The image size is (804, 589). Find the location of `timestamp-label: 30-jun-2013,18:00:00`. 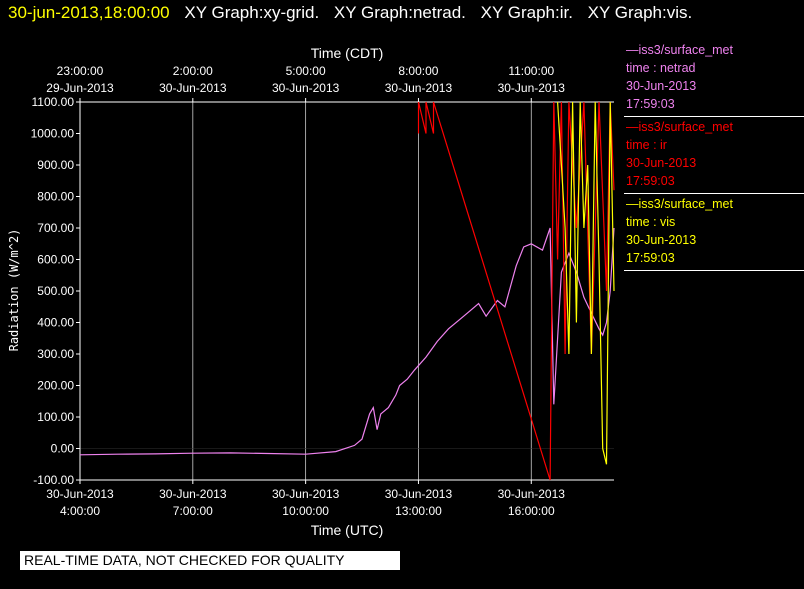

timestamp-label: 30-jun-2013,18:00:00 is located at coordinates (89, 12).